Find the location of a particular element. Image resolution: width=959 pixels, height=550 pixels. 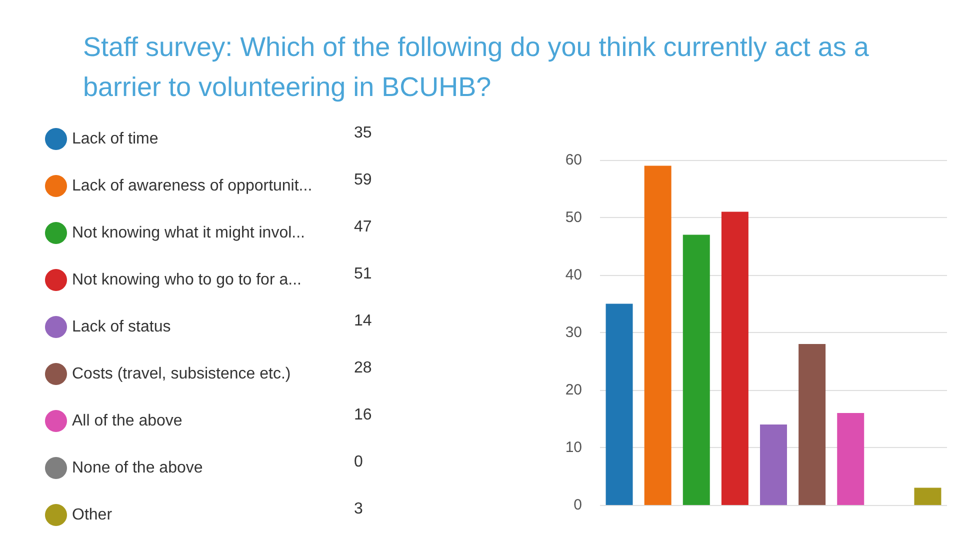

text: 28 is located at coordinates (363, 368).